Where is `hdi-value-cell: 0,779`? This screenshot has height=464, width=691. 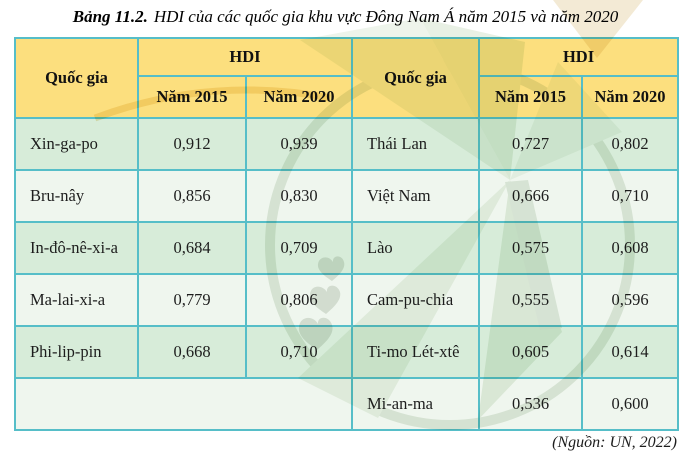
hdi-value-cell: 0,779 is located at coordinates (192, 300).